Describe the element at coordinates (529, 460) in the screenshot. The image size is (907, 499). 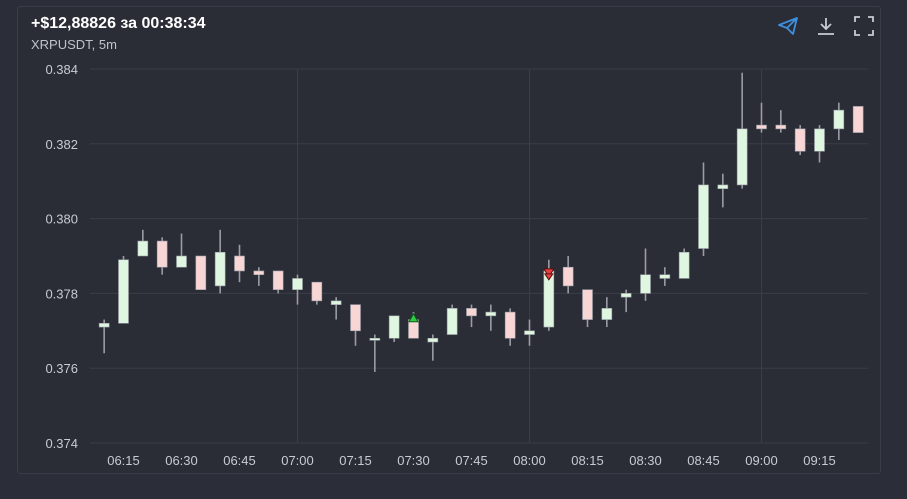
I see `x-tick-label: 08:00` at that location.